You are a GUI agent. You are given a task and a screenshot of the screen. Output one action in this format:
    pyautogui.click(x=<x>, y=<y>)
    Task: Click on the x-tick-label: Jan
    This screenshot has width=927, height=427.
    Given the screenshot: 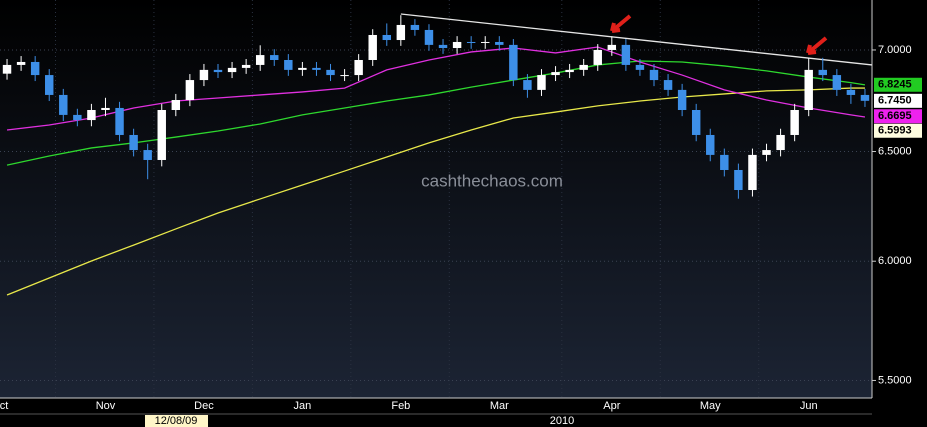 What is the action you would take?
    pyautogui.click(x=303, y=406)
    